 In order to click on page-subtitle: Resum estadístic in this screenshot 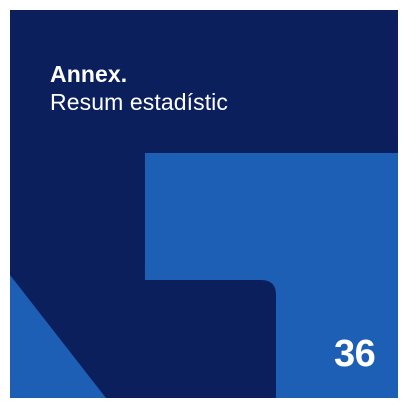, I will do `click(139, 102)`.